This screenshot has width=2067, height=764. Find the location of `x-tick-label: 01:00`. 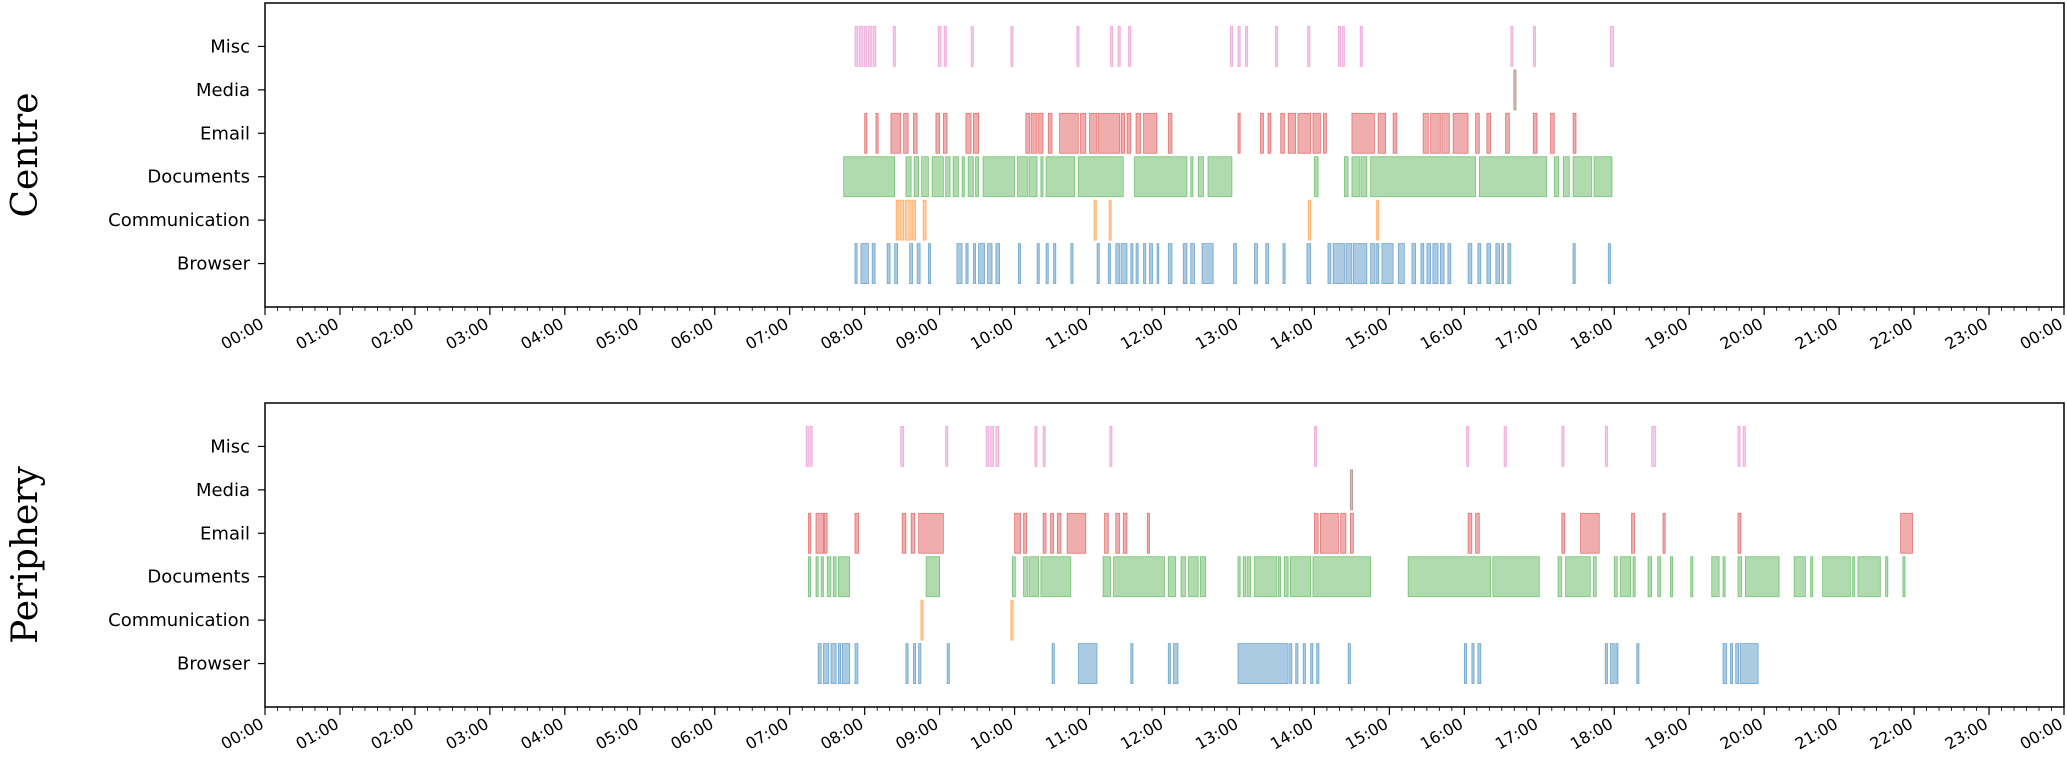

x-tick-label: 01:00 is located at coordinates (317, 734).